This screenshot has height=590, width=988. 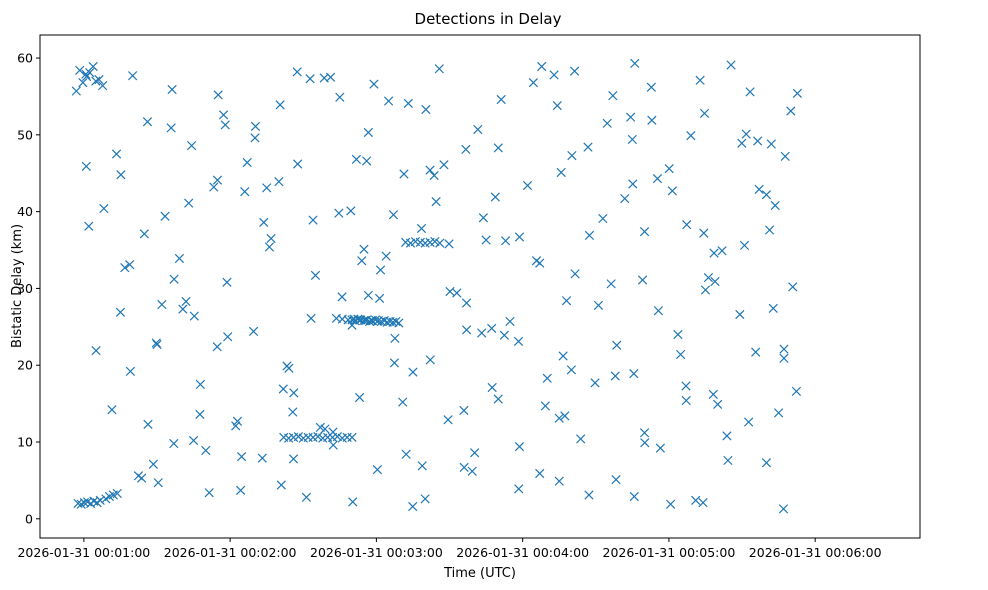 I want to click on y-axis-label: Bistatic Delay (km), so click(x=17, y=286).